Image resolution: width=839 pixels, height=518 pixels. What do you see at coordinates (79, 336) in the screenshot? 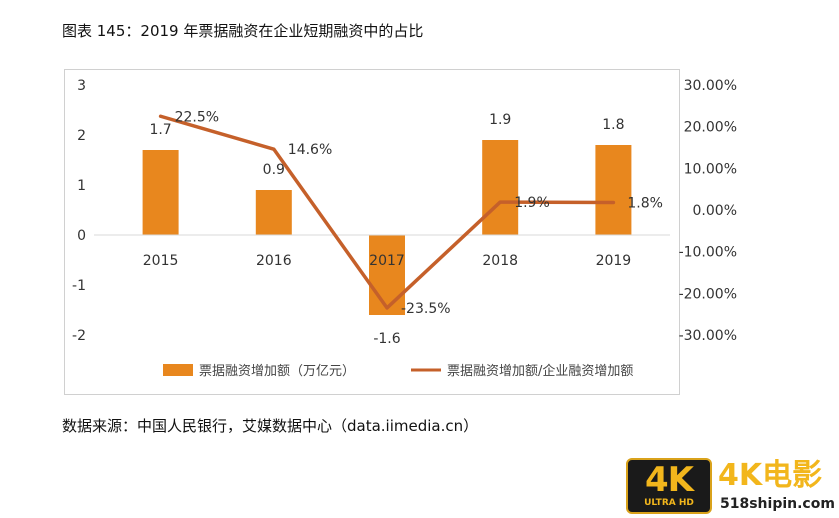
I see `left-tick-label: -2` at bounding box center [79, 336].